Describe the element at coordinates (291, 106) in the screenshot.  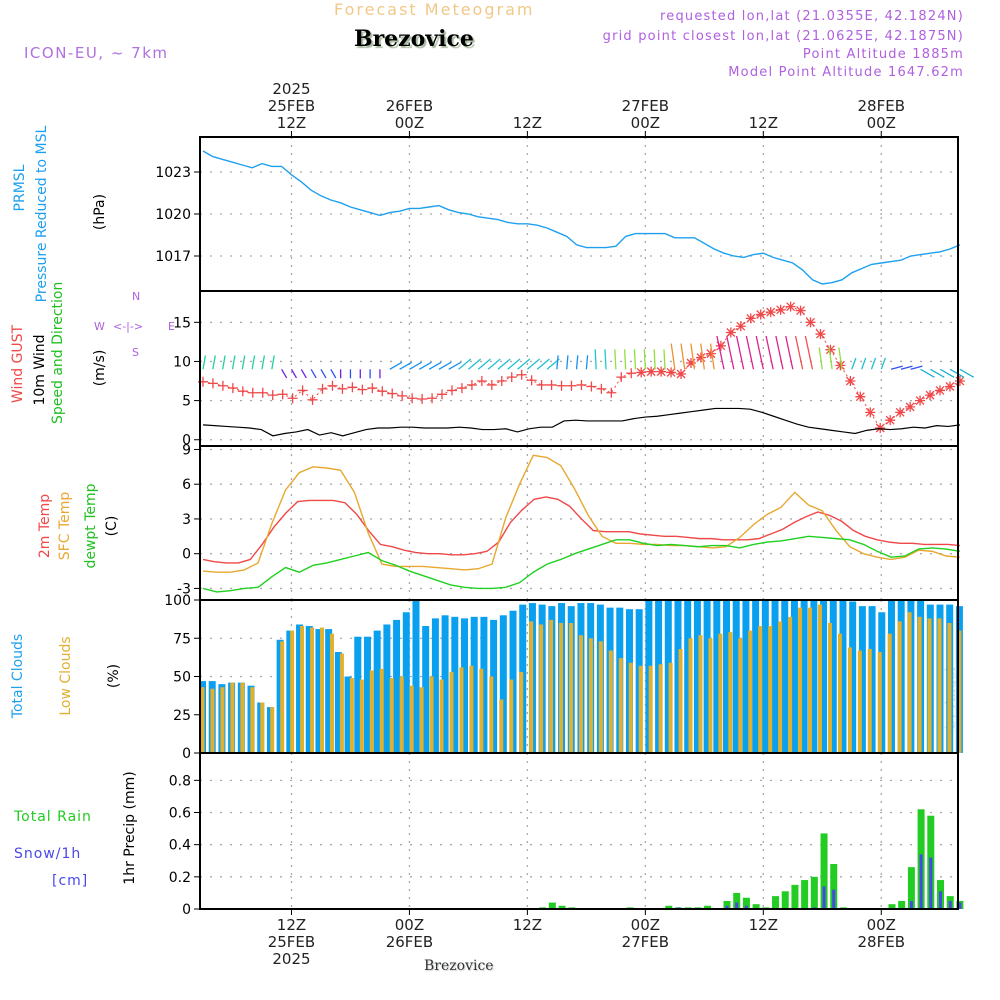
I see `x-tick-label-top: 25FEB` at that location.